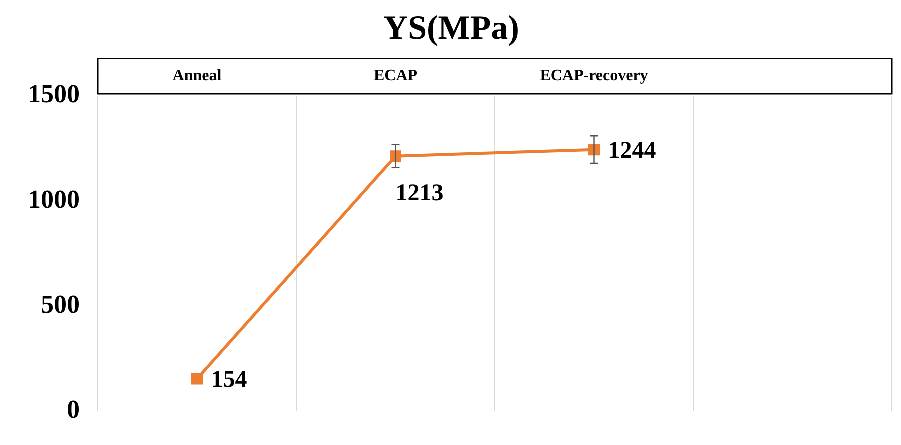 This screenshot has height=445, width=901. Describe the element at coordinates (594, 76) in the screenshot. I see `x-tick-label: ECAP-recovery` at that location.